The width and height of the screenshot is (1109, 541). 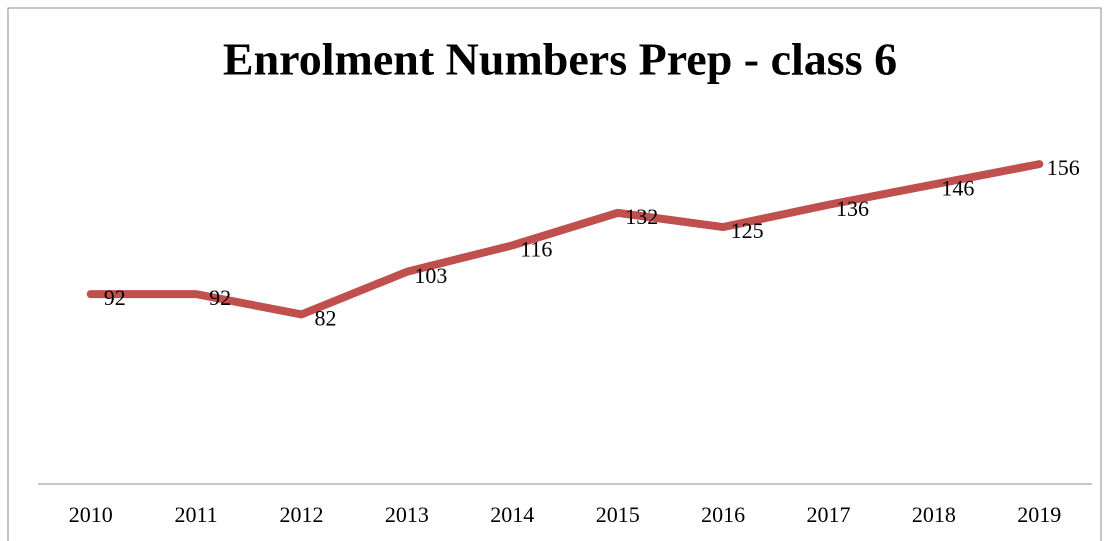 What do you see at coordinates (302, 514) in the screenshot?
I see `x-tick-label: 2012` at bounding box center [302, 514].